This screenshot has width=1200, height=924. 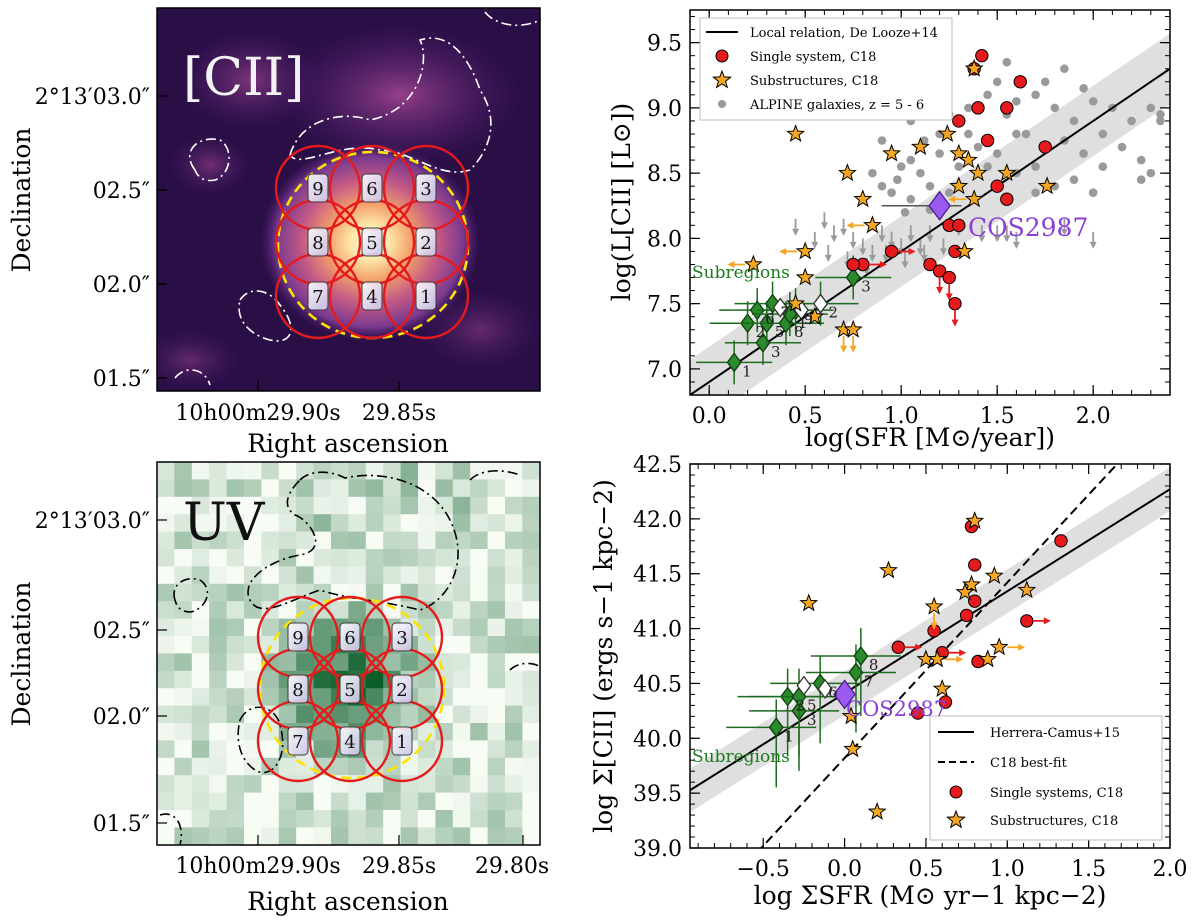 What do you see at coordinates (371, 243) in the screenshot?
I see `region-number: 5` at bounding box center [371, 243].